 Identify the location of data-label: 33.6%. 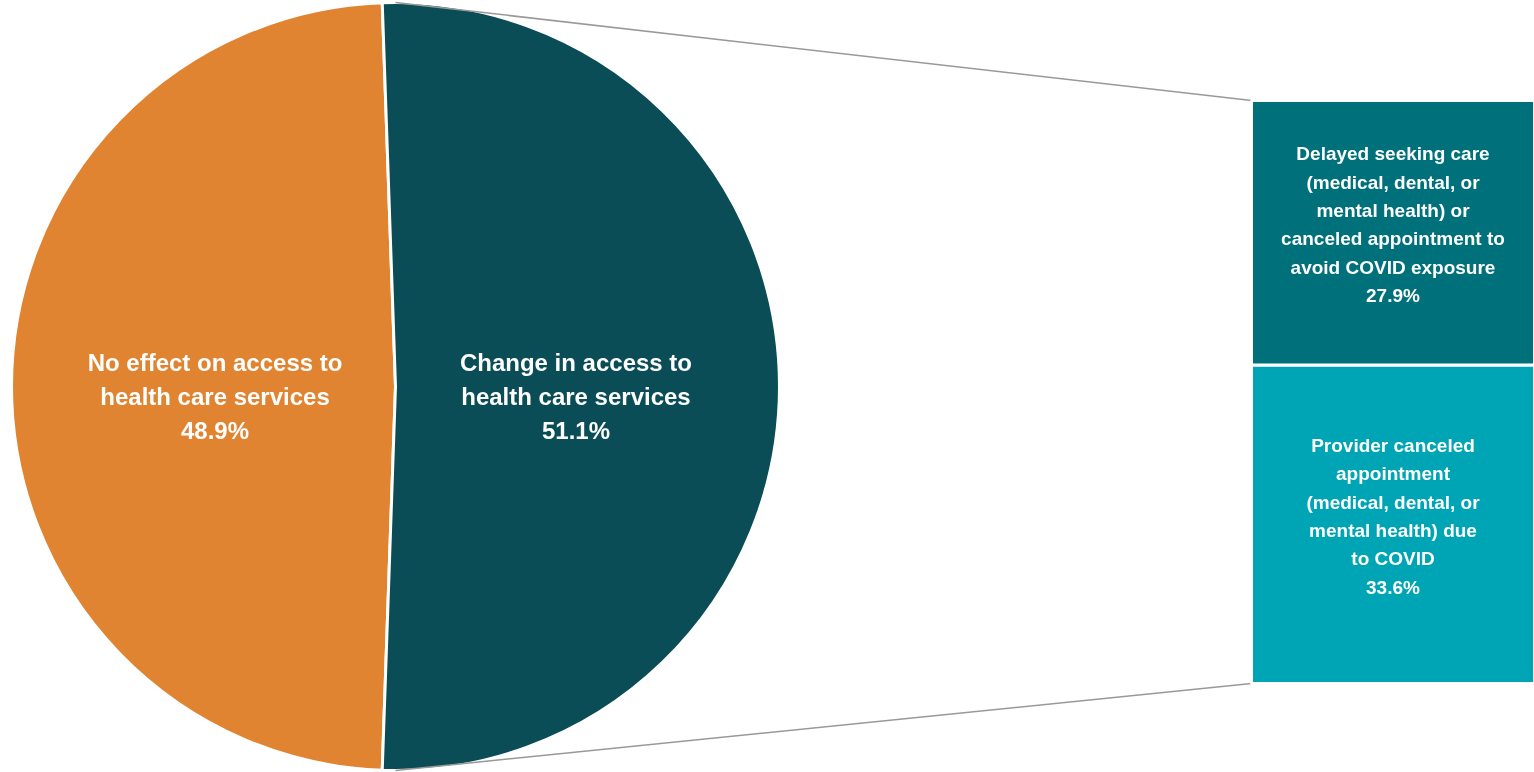
(1393, 587).